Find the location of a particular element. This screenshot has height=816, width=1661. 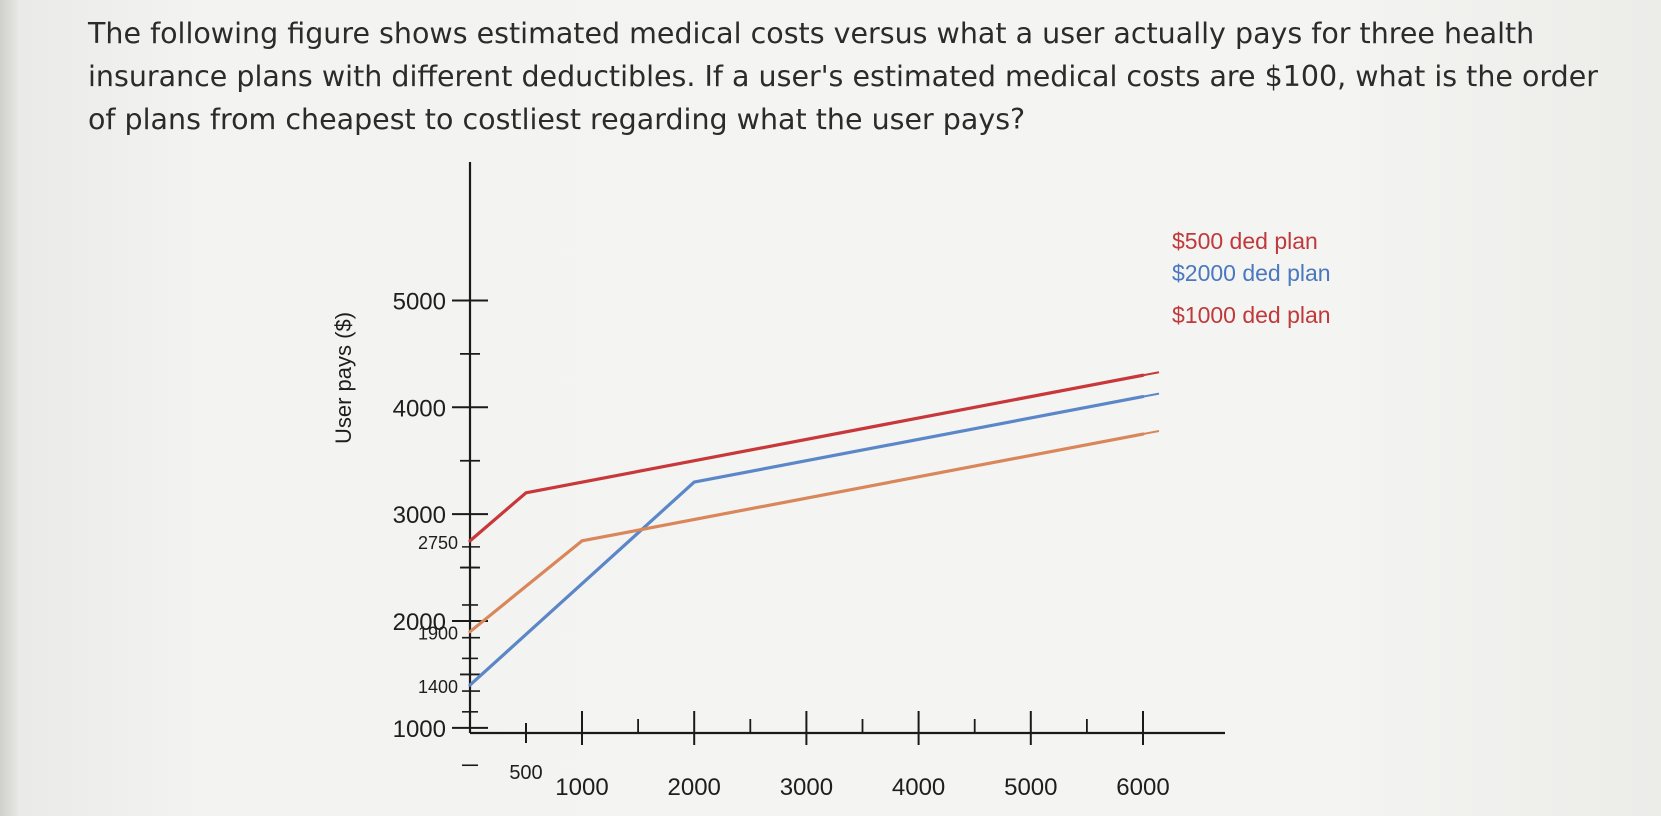

y-annotation-label: 1400 is located at coordinates (438, 687).